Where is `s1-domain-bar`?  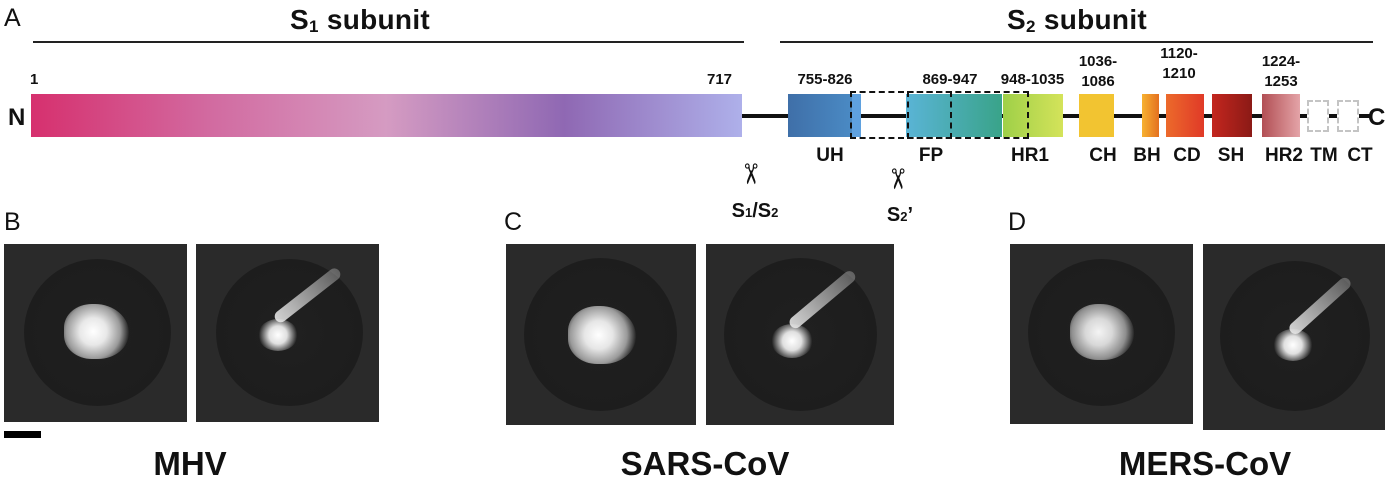 s1-domain-bar is located at coordinates (386, 115).